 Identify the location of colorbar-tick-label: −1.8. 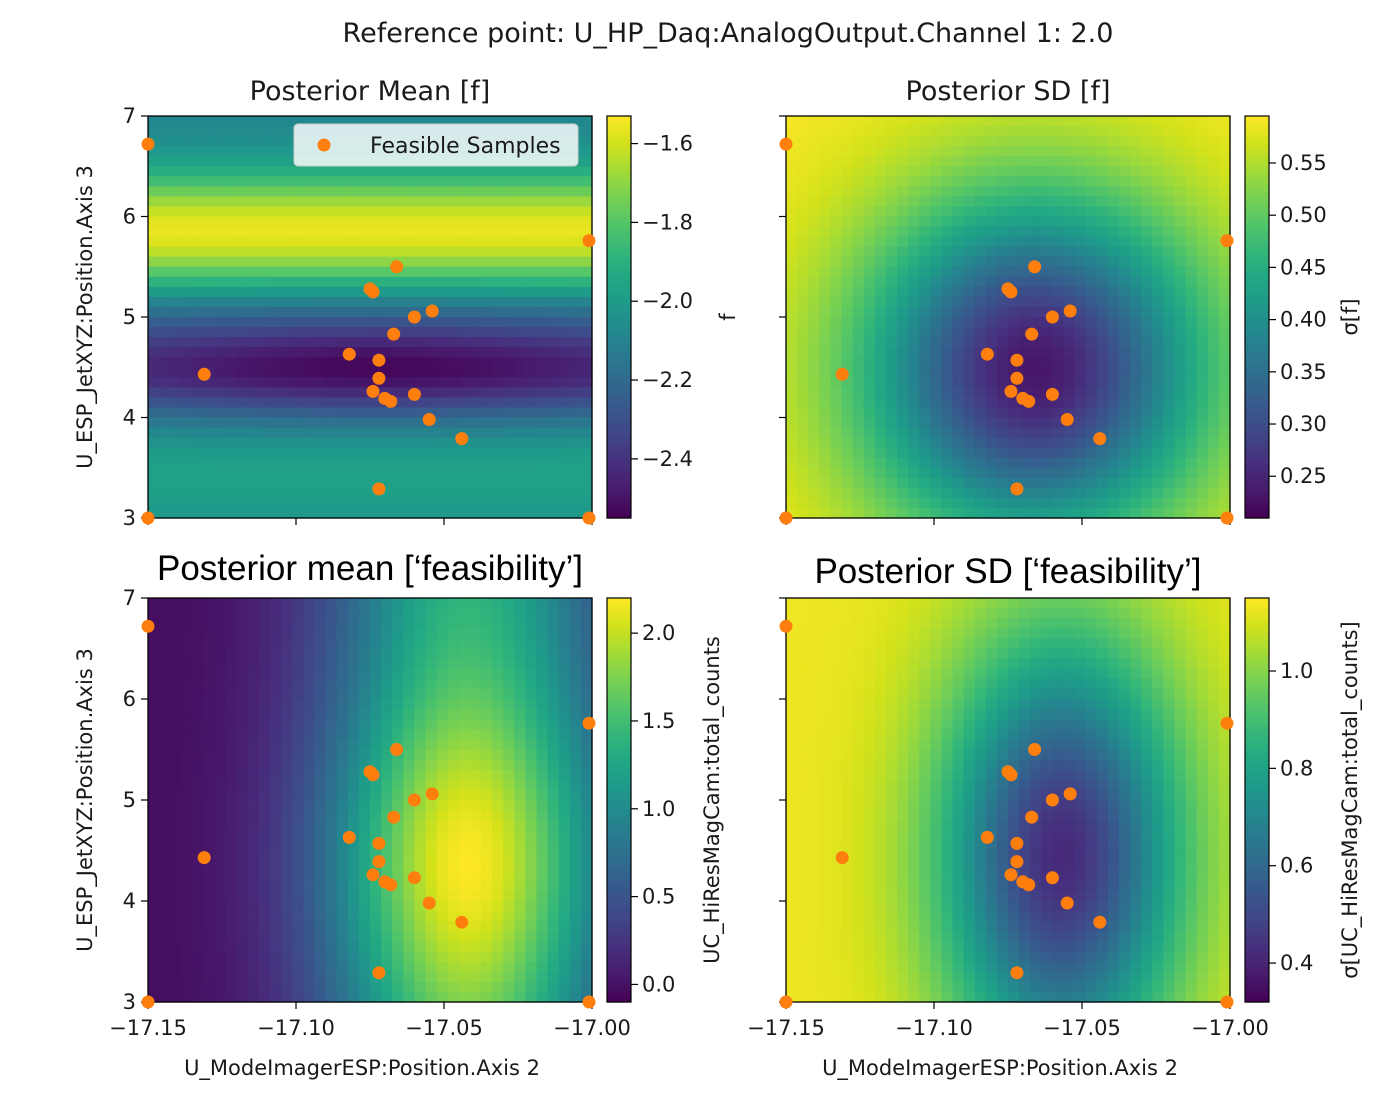
(667, 222).